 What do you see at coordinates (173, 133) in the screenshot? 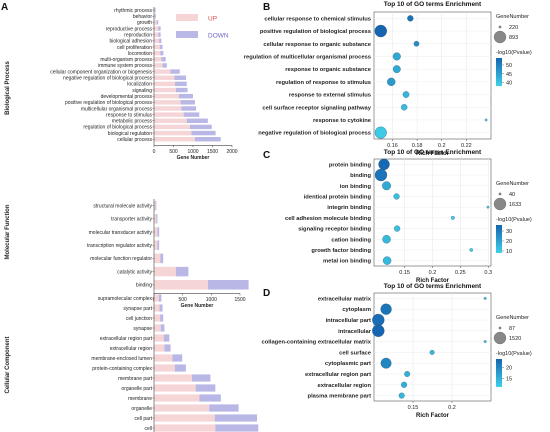
I see `bar-up-biological-regulation` at bounding box center [173, 133].